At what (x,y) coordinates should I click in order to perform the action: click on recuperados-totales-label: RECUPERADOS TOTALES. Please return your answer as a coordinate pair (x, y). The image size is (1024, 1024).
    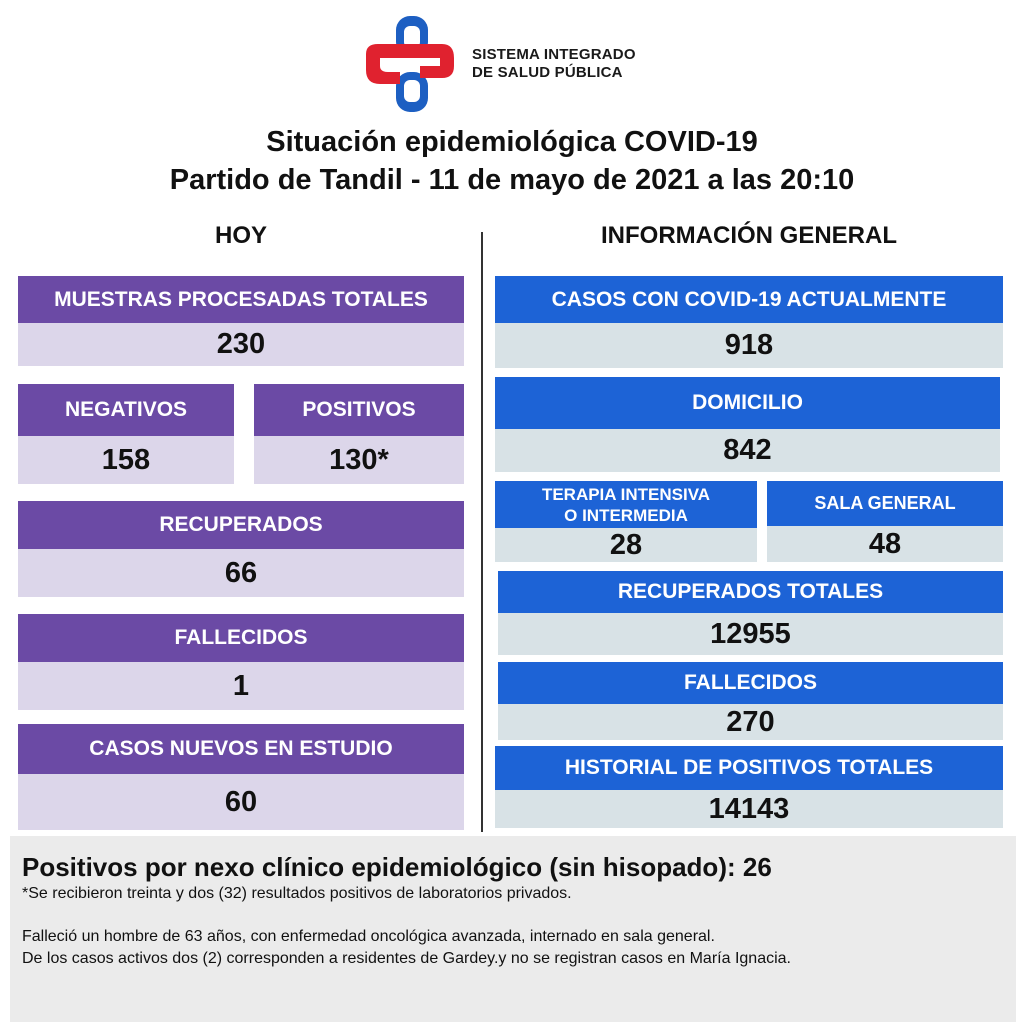
    Looking at the image, I should click on (750, 592).